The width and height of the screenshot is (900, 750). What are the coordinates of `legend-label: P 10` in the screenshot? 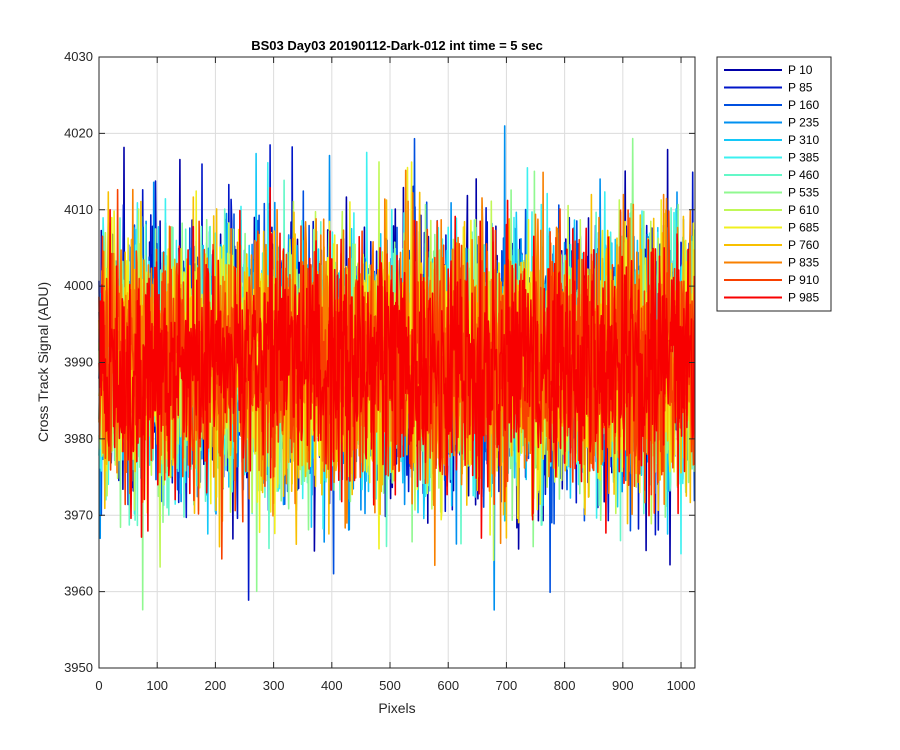 It's located at (800, 70).